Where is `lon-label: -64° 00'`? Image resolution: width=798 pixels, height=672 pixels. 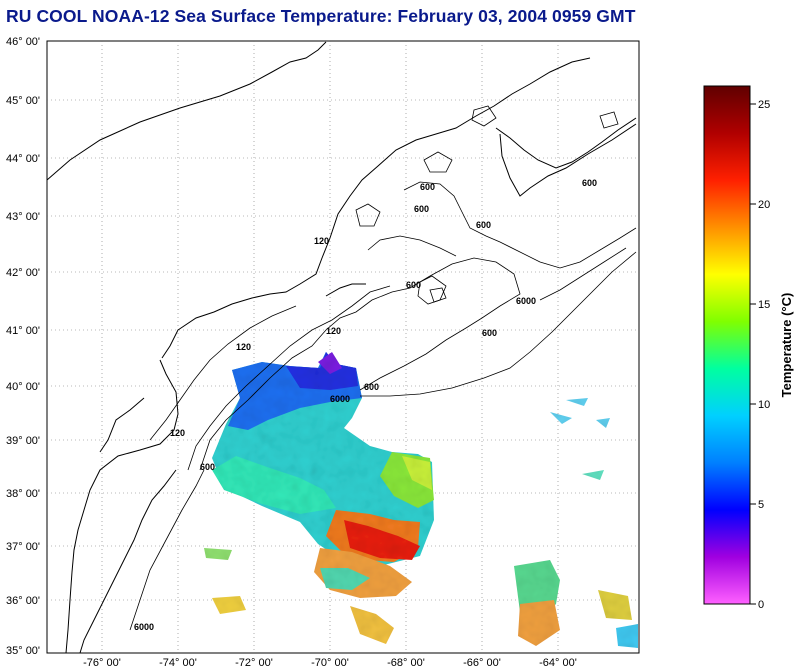 lon-label: -64° 00' is located at coordinates (558, 663).